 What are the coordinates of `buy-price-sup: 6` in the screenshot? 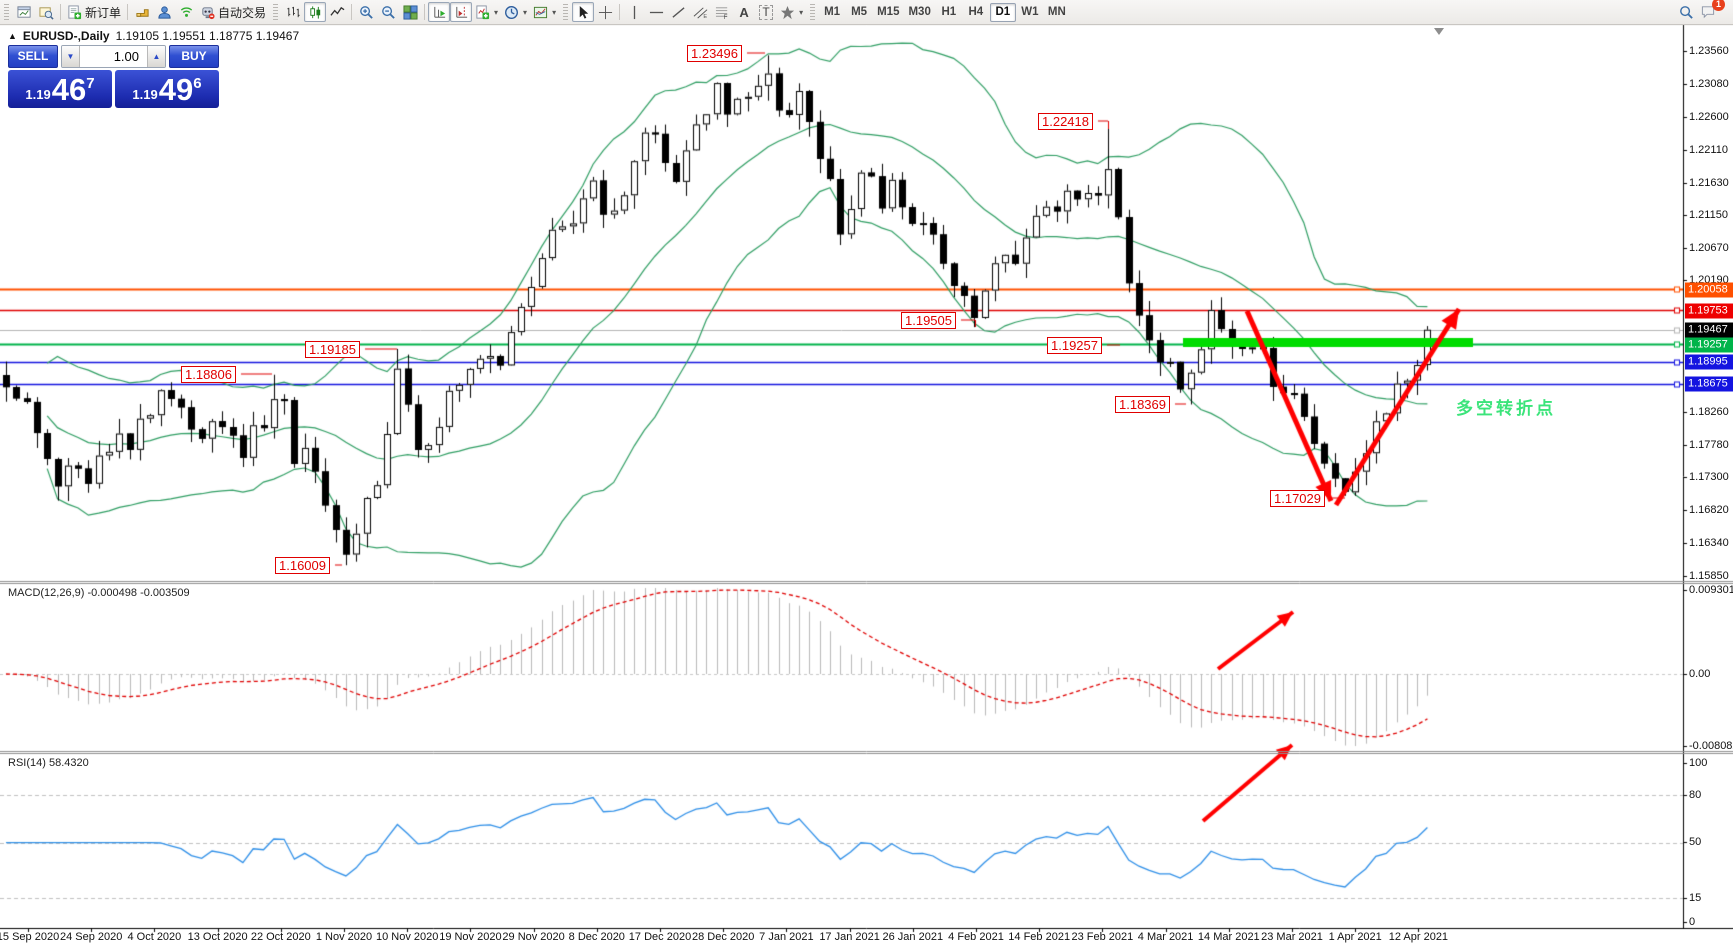 It's located at (197, 83).